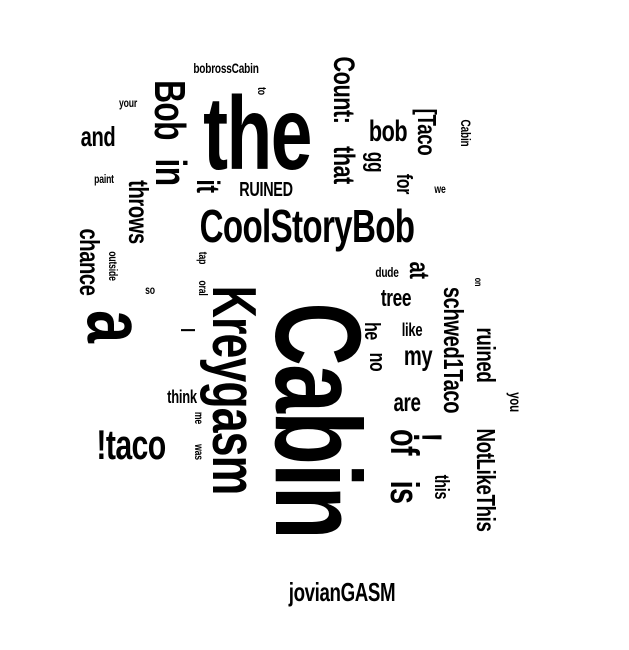 This screenshot has width=629, height=650. I want to click on word-is: is, so click(404, 492).